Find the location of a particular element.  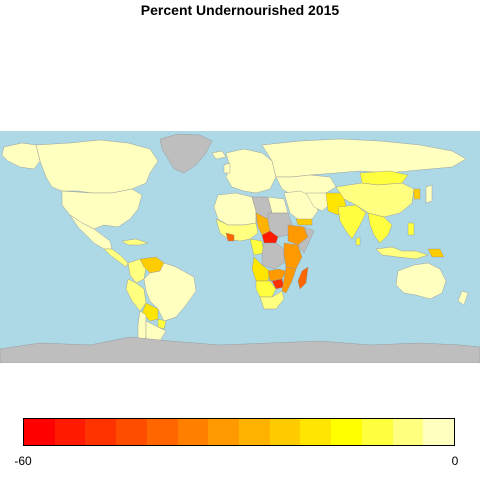

region-china is located at coordinates (375, 200).